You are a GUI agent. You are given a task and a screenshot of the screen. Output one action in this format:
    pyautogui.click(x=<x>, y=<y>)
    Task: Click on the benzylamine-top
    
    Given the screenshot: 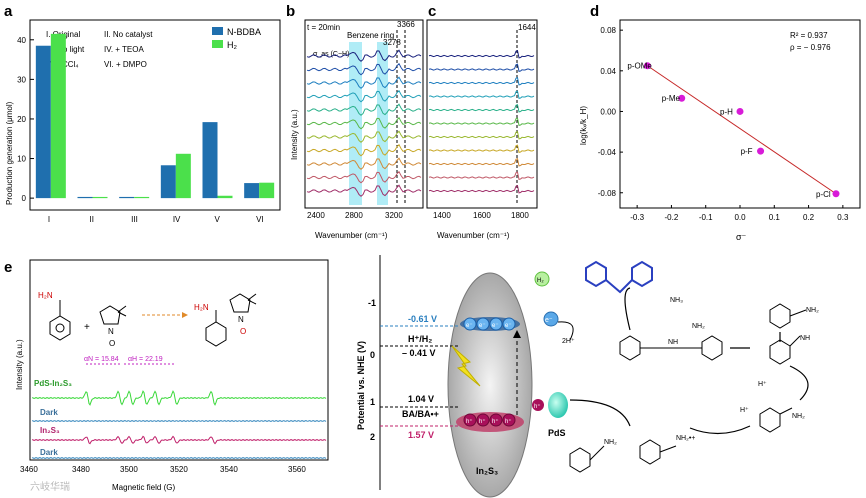 What is the action you would take?
    pyautogui.click(x=788, y=316)
    